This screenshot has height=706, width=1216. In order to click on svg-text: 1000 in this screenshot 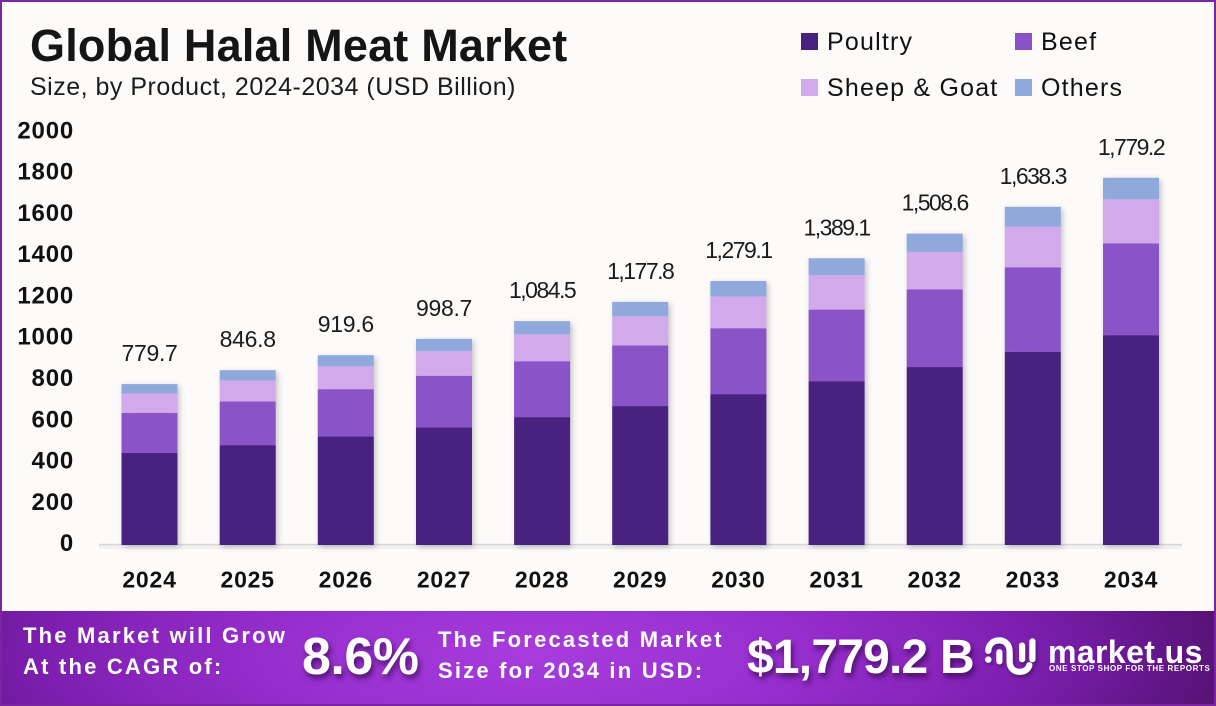, I will do `click(45, 337)`.